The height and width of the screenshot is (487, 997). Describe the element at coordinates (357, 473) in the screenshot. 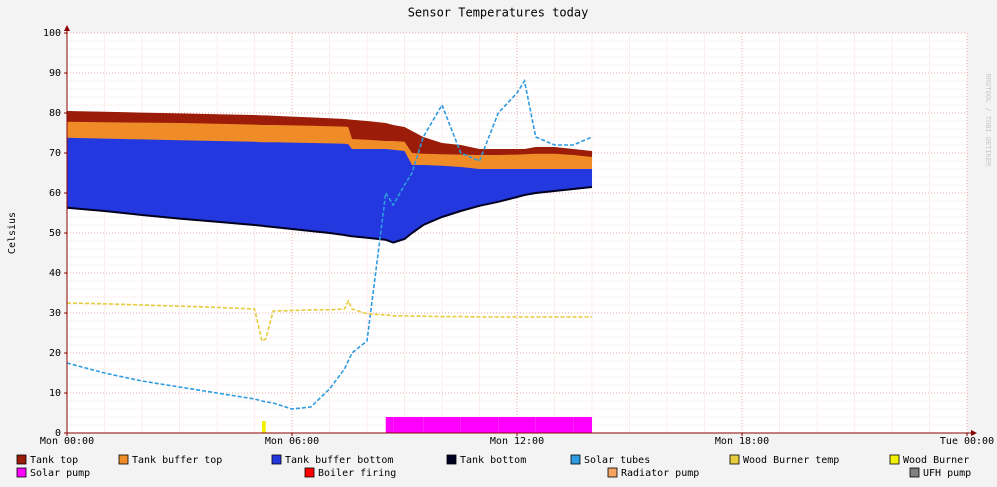

I see `legend-label: Boiler firing` at that location.